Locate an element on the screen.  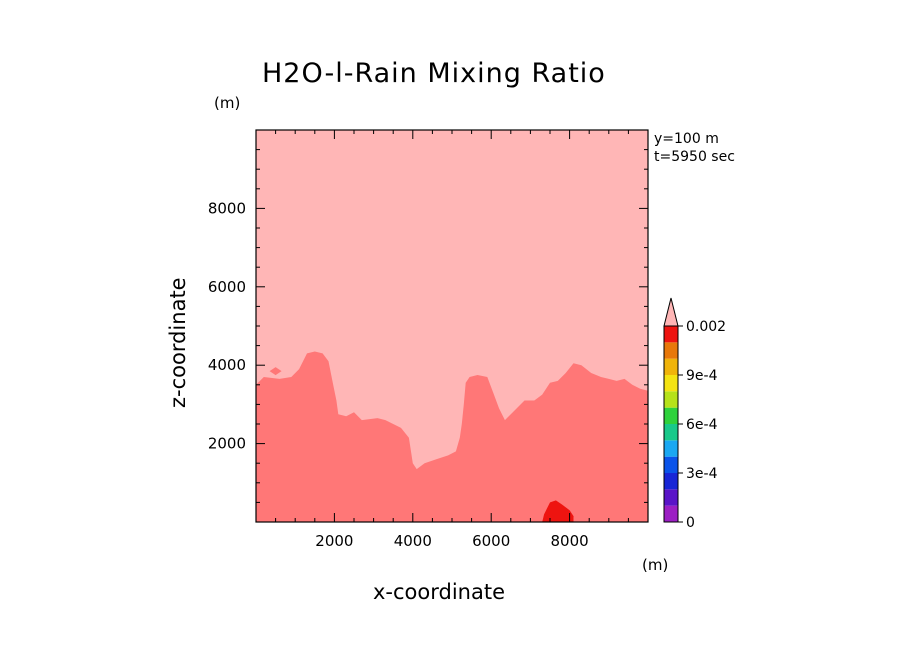
x-unit-label: (m) is located at coordinates (655, 565).